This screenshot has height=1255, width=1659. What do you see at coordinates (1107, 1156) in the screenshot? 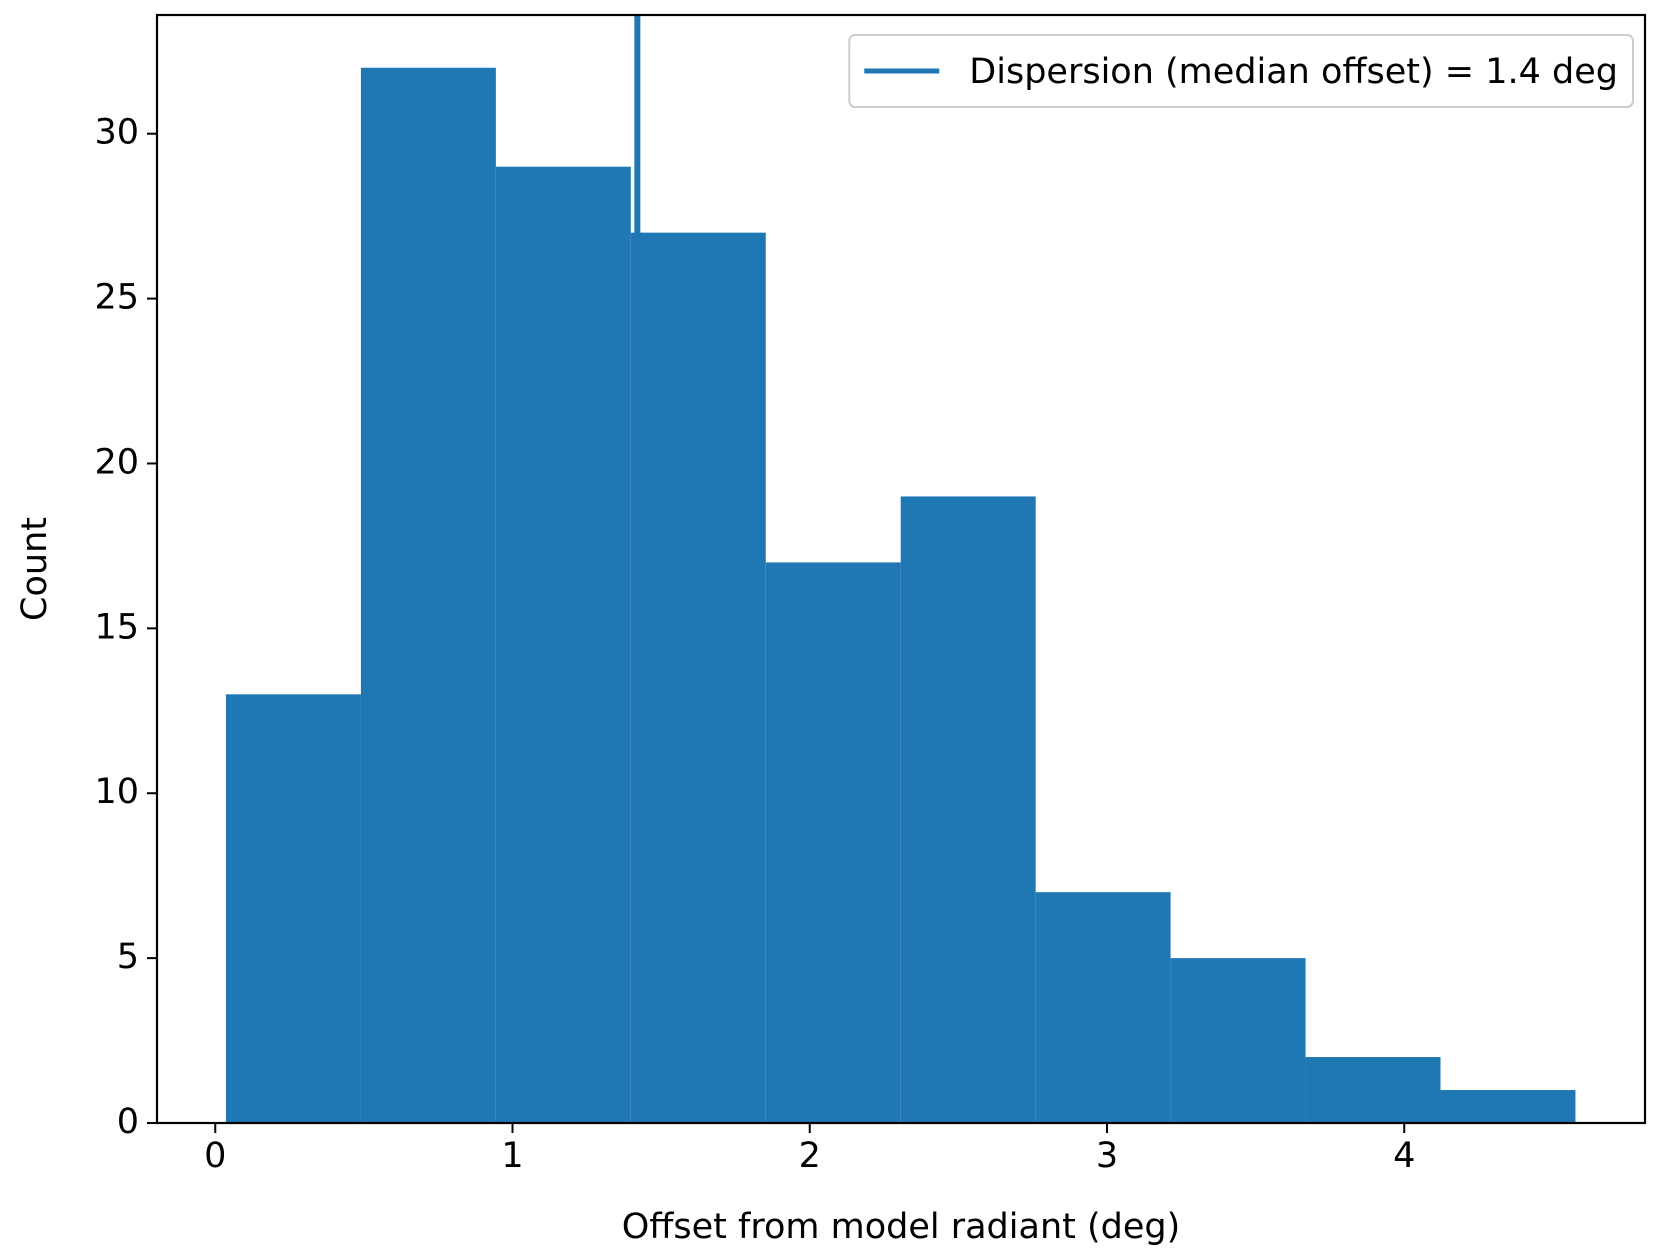
I see `x-tick-label: 3` at bounding box center [1107, 1156].